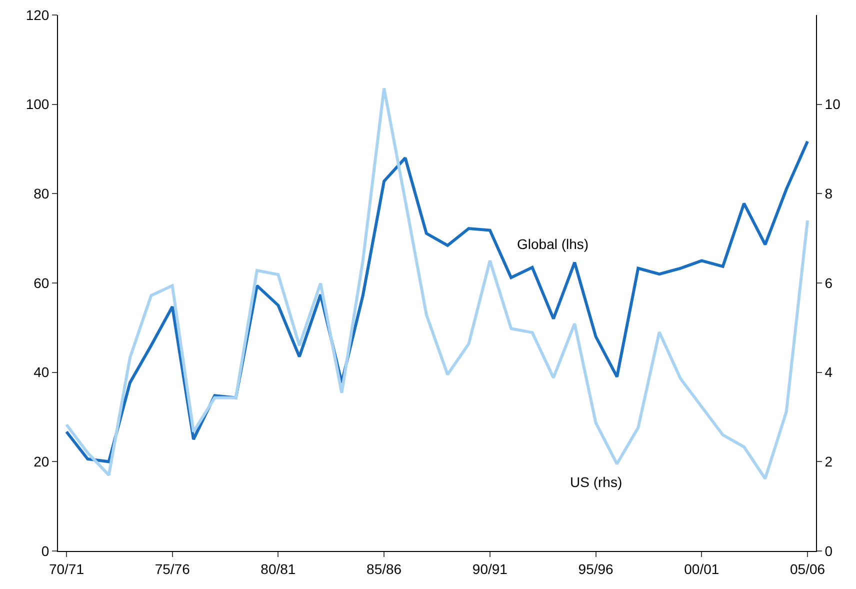 Image resolution: width=856 pixels, height=589 pixels. I want to click on x-tick-label: 90/91, so click(490, 568).